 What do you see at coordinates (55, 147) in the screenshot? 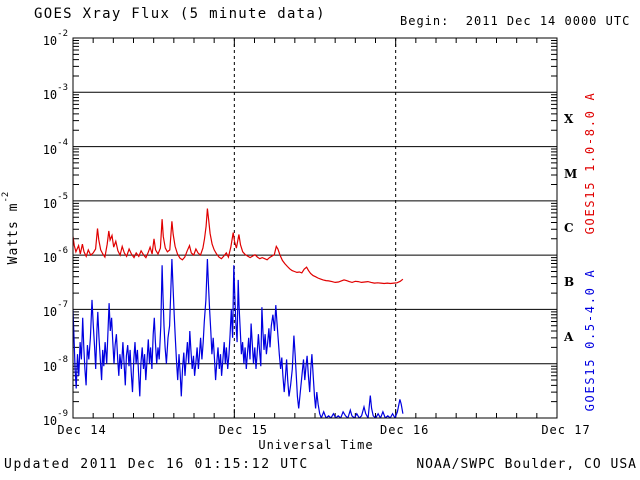
I see `y-axis-tick-label: 10⁻⁴` at bounding box center [55, 147].